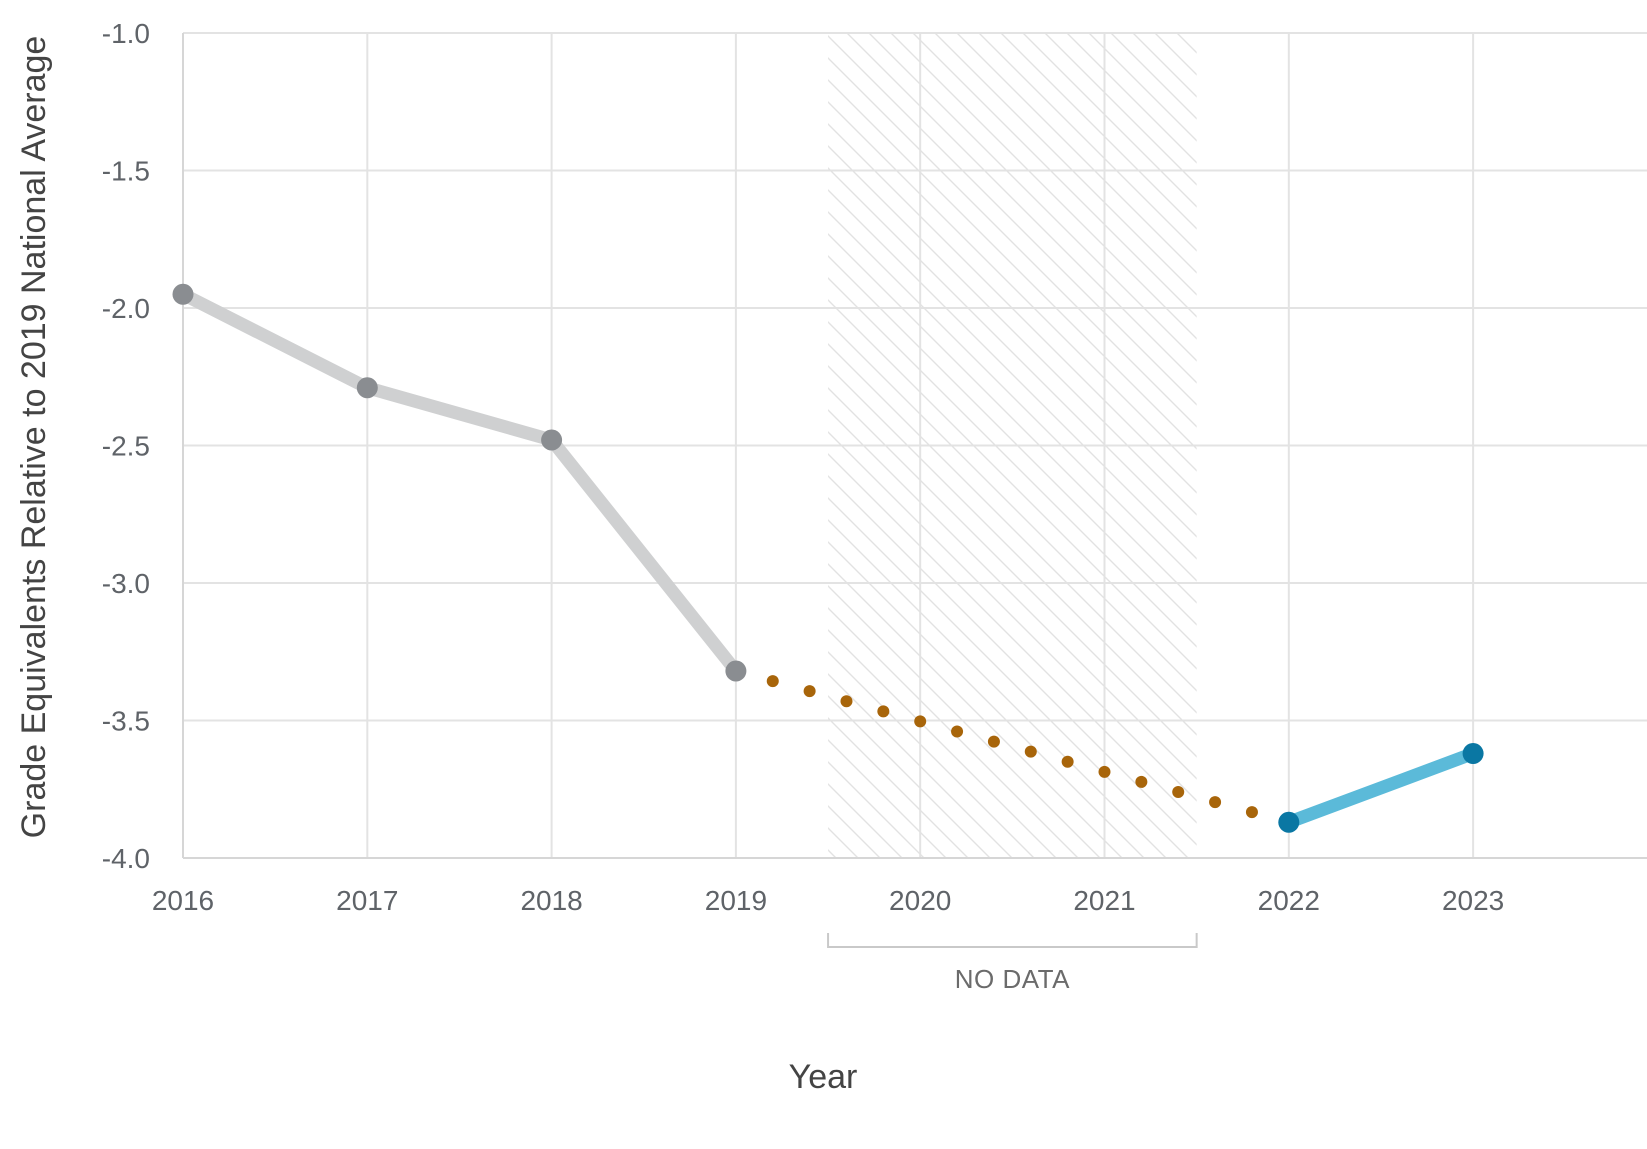 This screenshot has height=1149, width=1647. Describe the element at coordinates (823, 1077) in the screenshot. I see `x-axis-title: Year` at that location.